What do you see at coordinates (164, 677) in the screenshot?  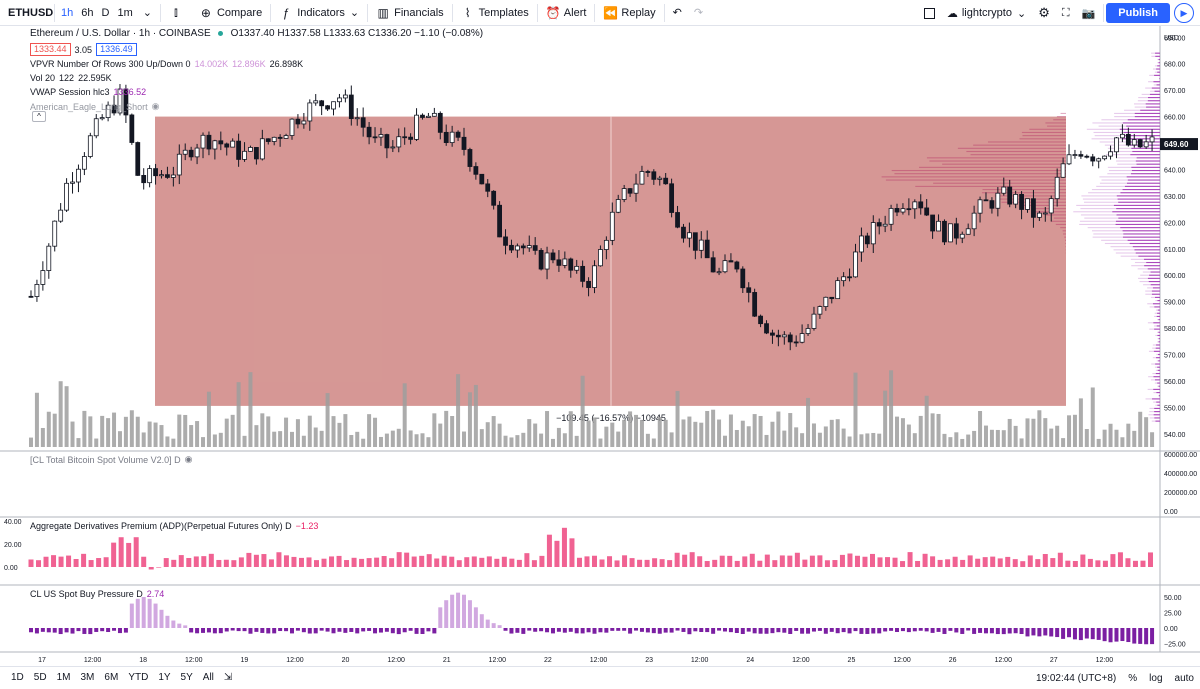 I see `range-1y: 1Y` at bounding box center [164, 677].